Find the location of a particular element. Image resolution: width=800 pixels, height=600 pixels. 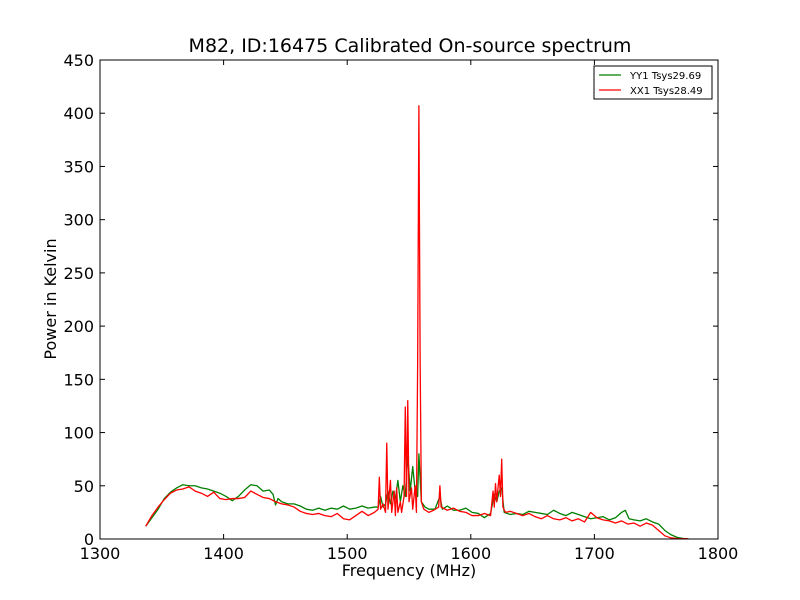

x-axis-label: Frequency (MHz) is located at coordinates (409, 570).